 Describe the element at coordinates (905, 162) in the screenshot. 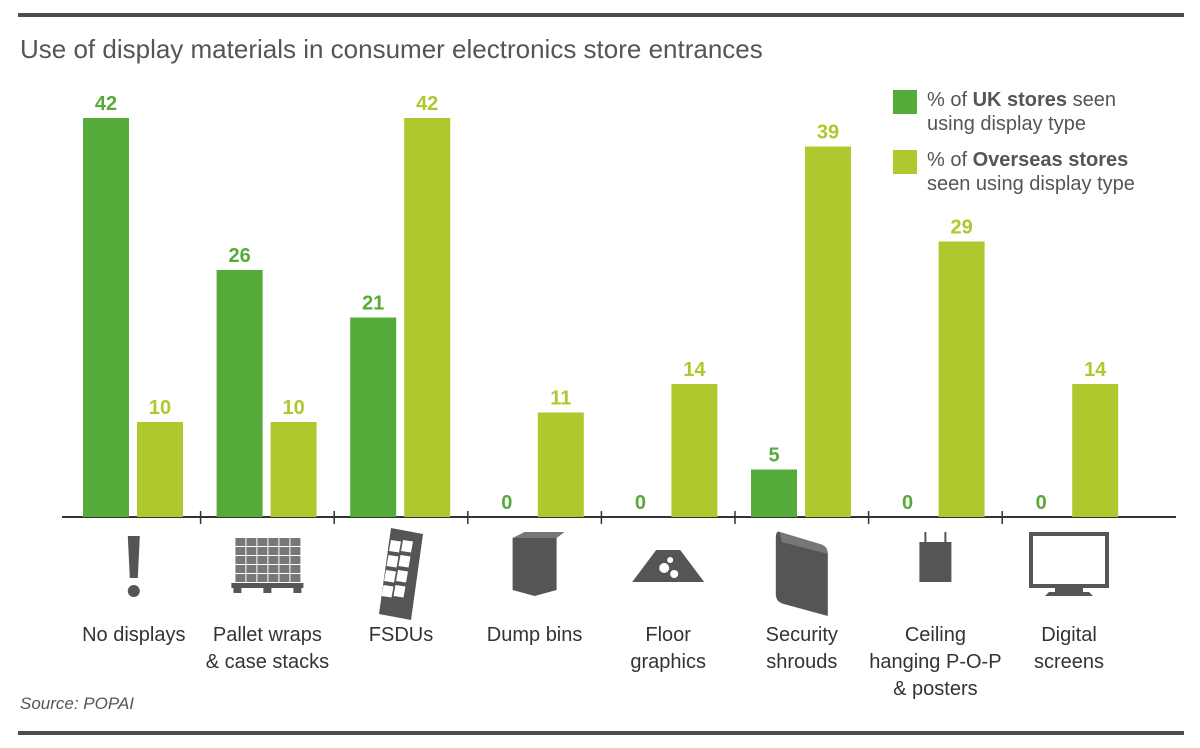

I see `legend-swatch-overseas` at that location.